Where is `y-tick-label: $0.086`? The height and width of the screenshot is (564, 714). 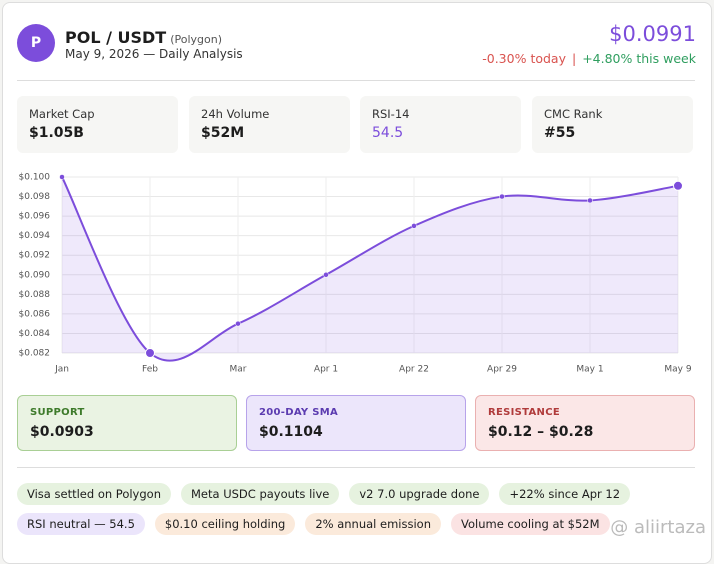 y-tick-label: $0.086 is located at coordinates (35, 314).